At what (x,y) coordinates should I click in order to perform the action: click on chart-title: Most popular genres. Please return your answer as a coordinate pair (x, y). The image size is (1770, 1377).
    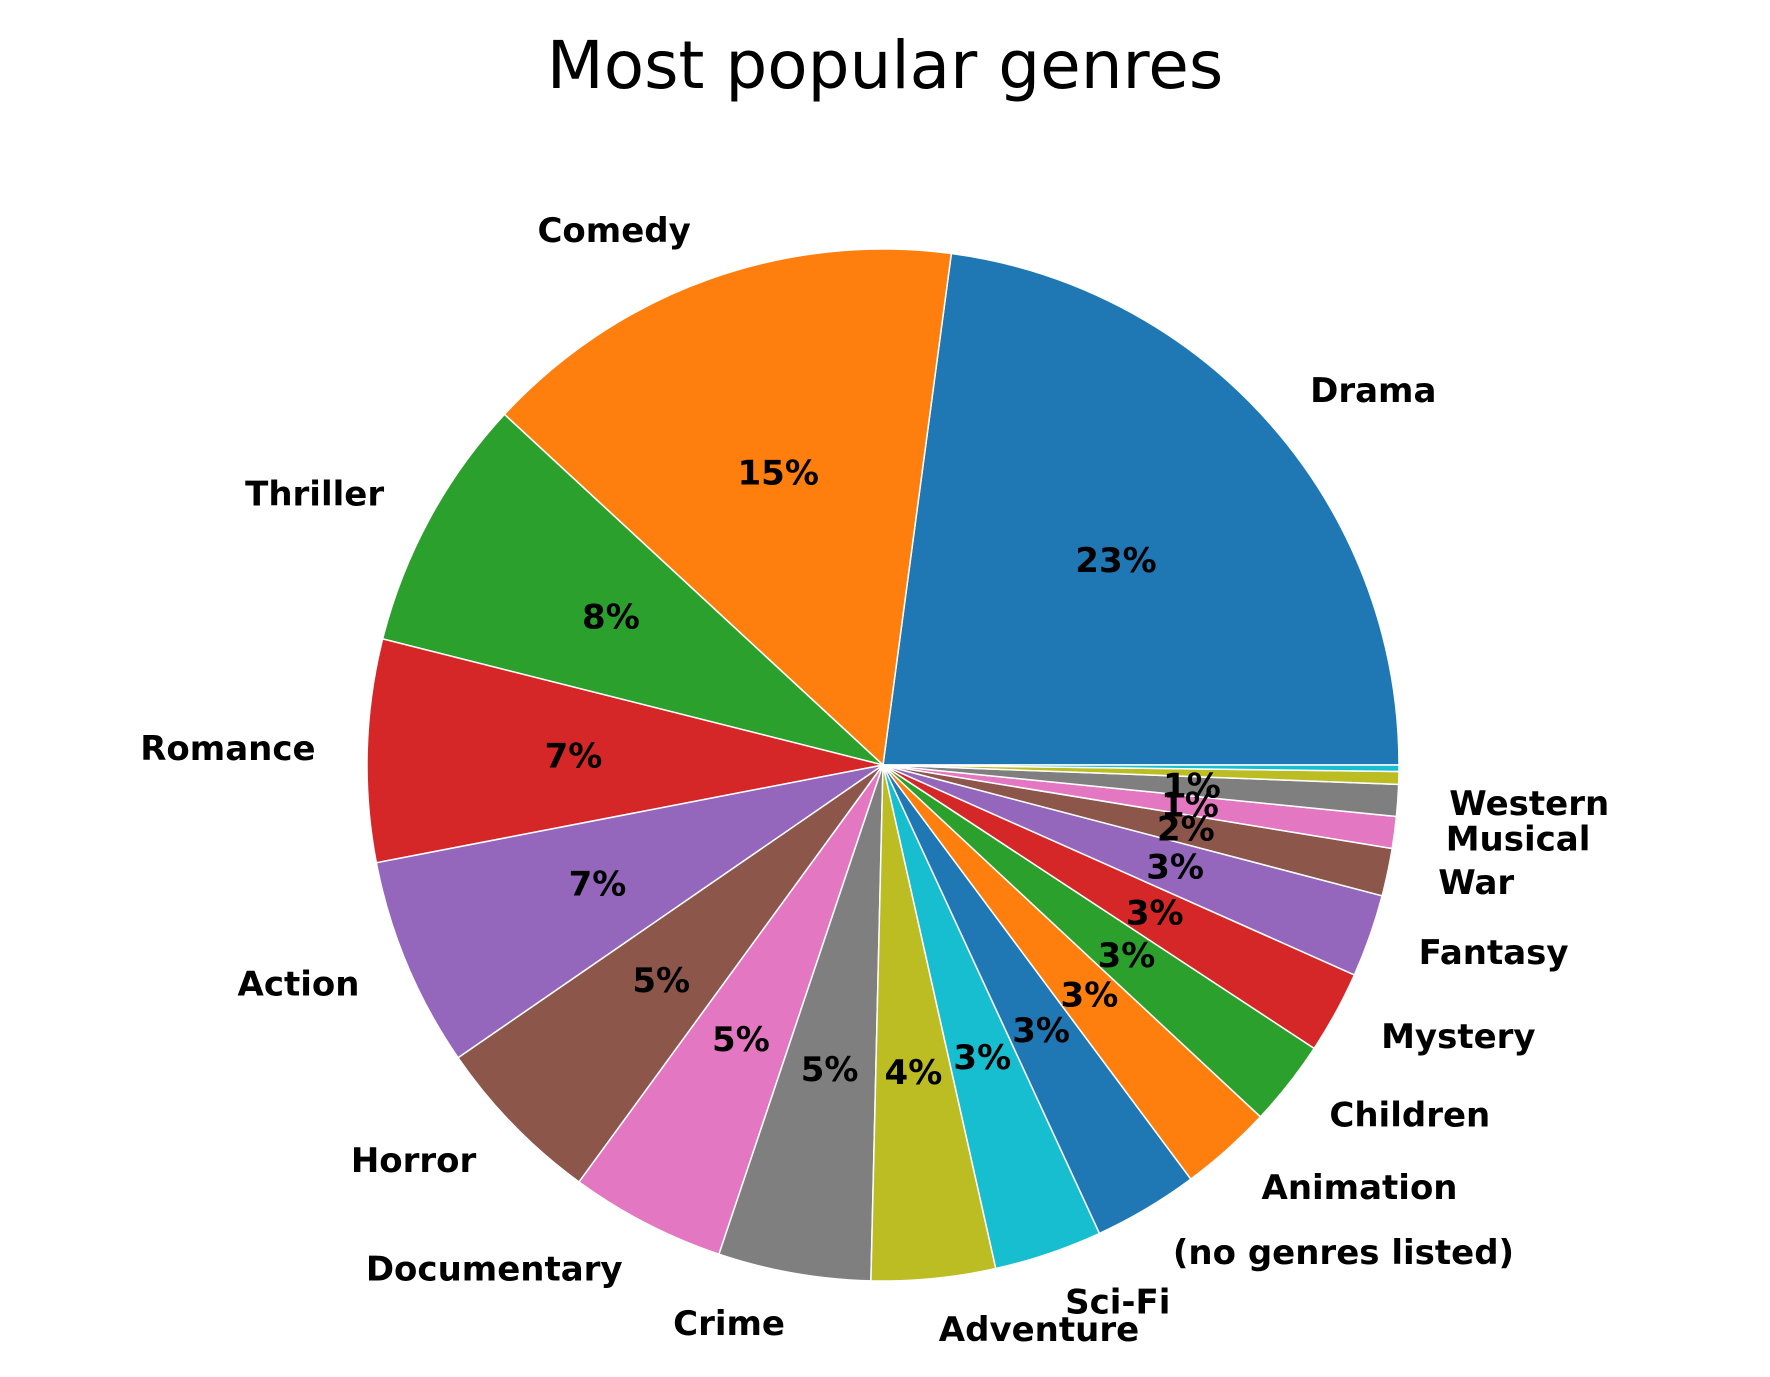
    Looking at the image, I should click on (885, 65).